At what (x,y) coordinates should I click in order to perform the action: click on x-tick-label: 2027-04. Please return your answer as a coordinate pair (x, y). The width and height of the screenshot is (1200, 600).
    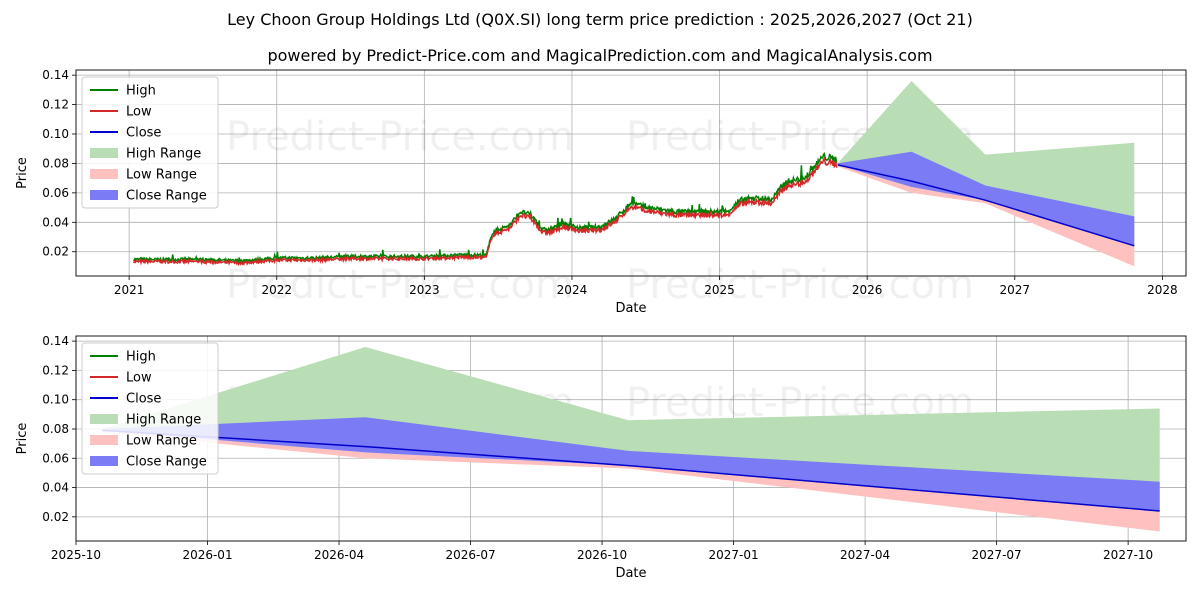
    Looking at the image, I should click on (865, 555).